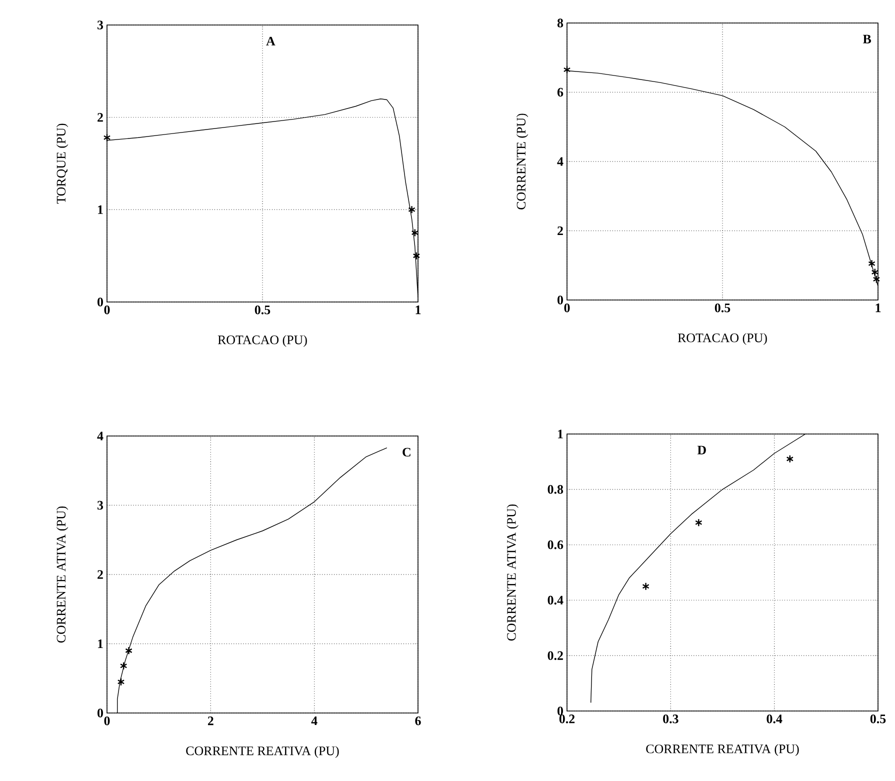 This screenshot has width=895, height=781. I want to click on y-tick-label: 8, so click(560, 23).